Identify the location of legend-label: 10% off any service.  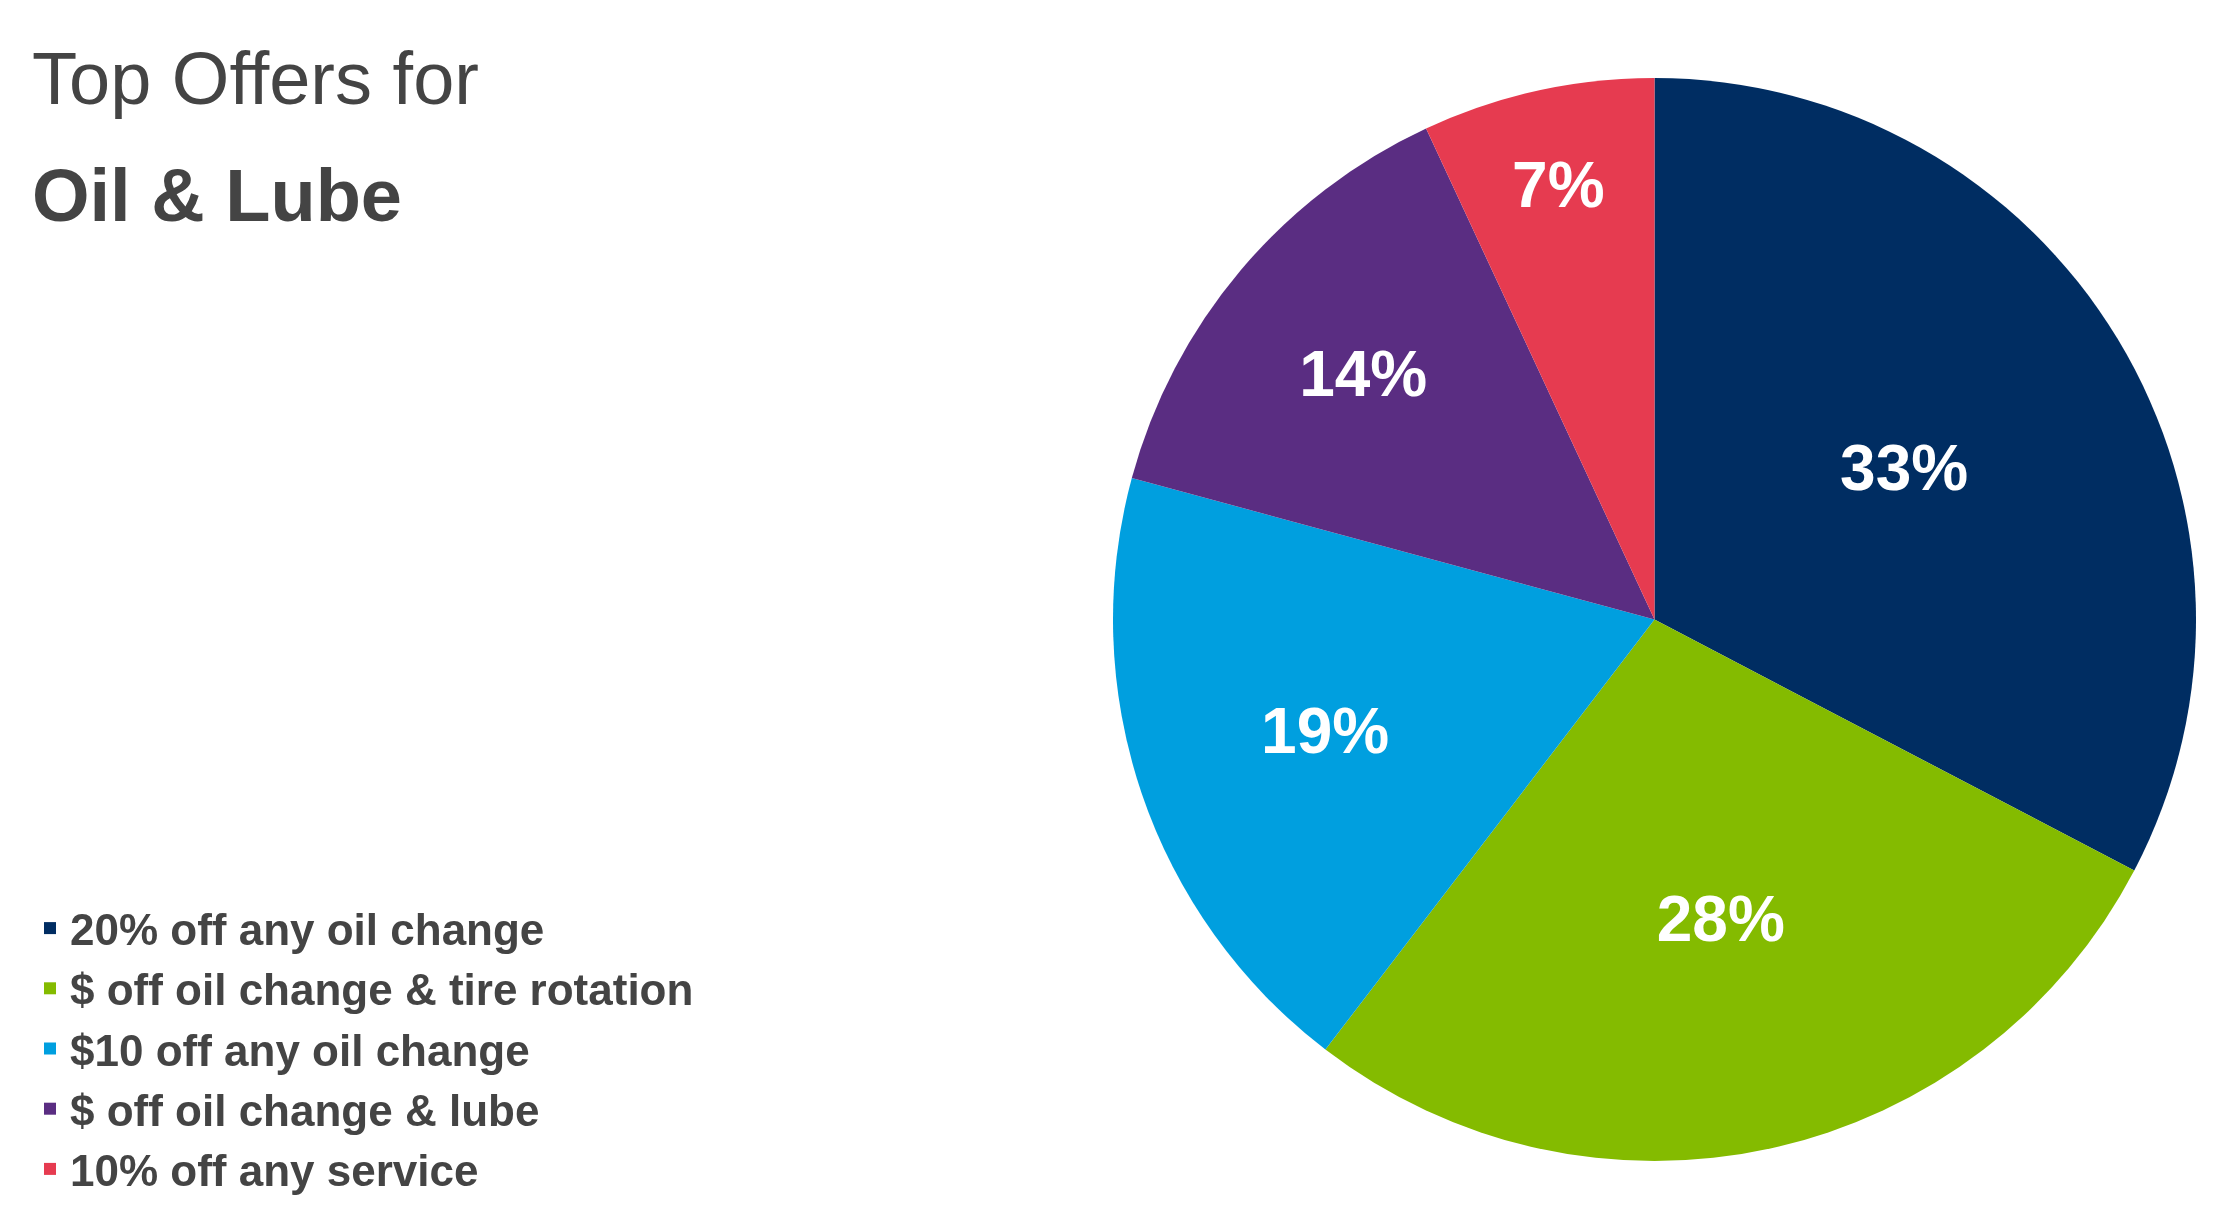
(274, 1171).